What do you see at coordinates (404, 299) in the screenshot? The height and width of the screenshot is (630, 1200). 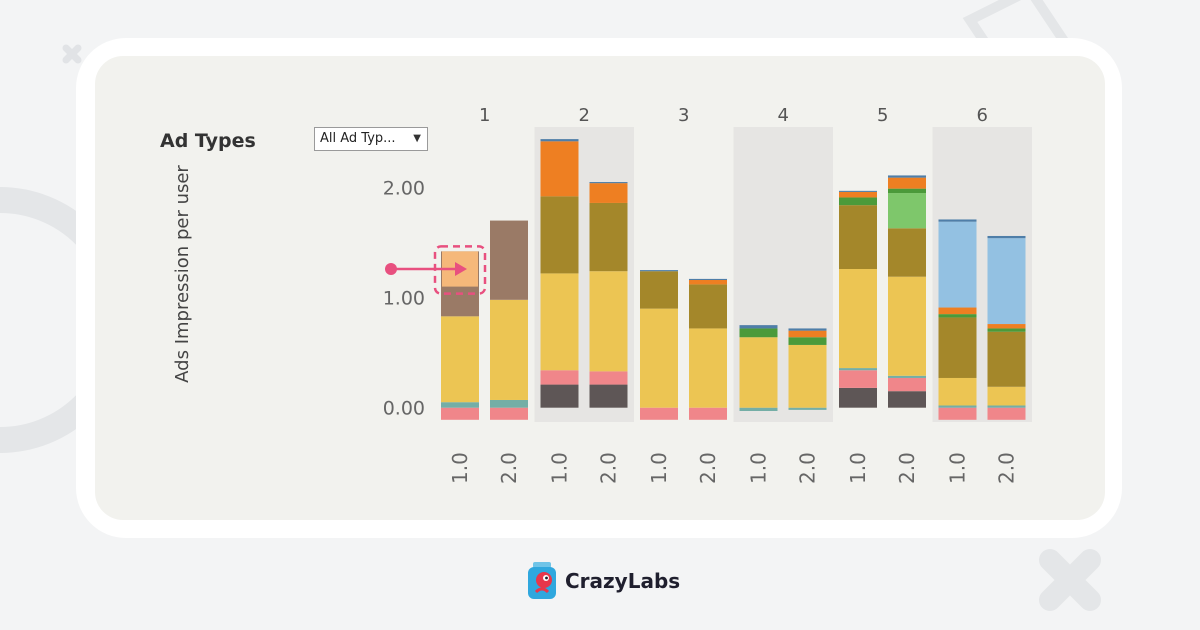 I see `y-tick-label: 1.00` at bounding box center [404, 299].